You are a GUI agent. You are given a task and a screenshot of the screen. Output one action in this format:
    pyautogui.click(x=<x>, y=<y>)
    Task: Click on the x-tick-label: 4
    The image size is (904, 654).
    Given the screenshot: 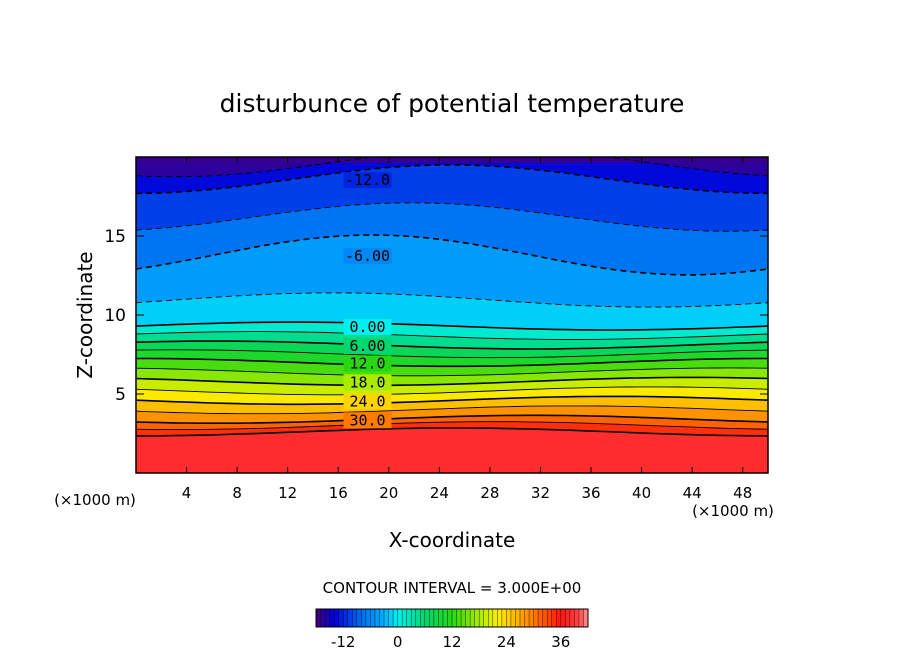 What is the action you would take?
    pyautogui.click(x=187, y=493)
    